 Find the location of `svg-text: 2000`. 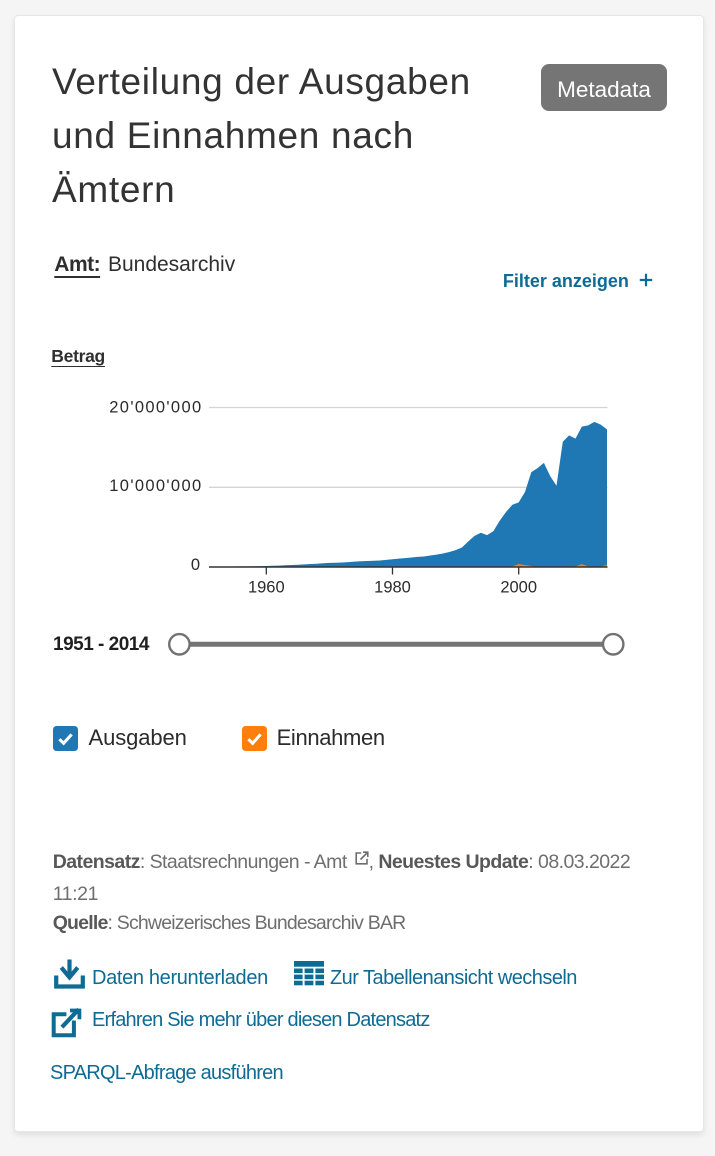

svg-text: 2000 is located at coordinates (518, 588).